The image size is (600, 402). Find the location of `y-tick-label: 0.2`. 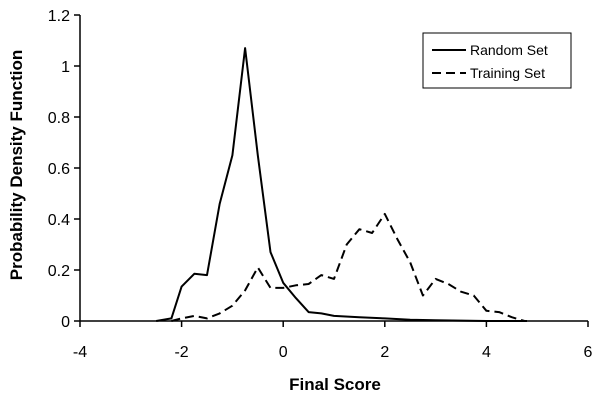

y-tick-label: 0.2 is located at coordinates (59, 271).